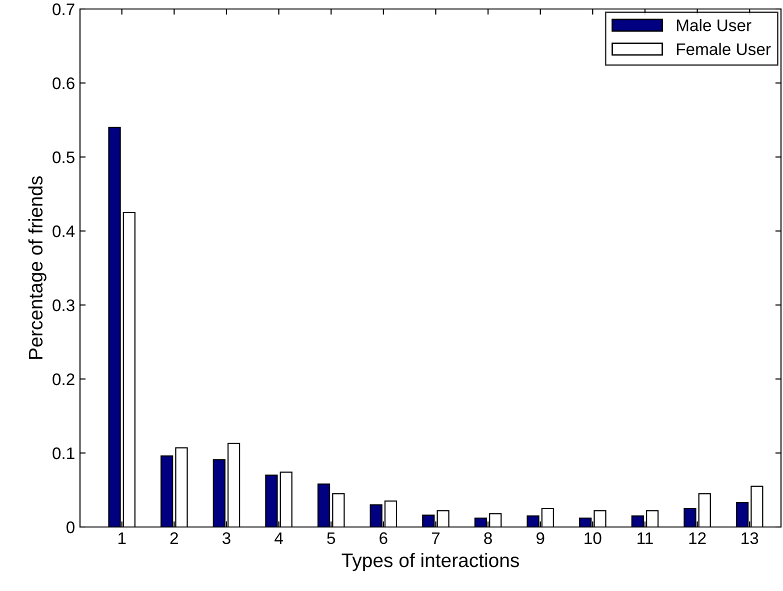  What do you see at coordinates (430, 562) in the screenshot?
I see `x-axis-title: Types of interactions` at bounding box center [430, 562].